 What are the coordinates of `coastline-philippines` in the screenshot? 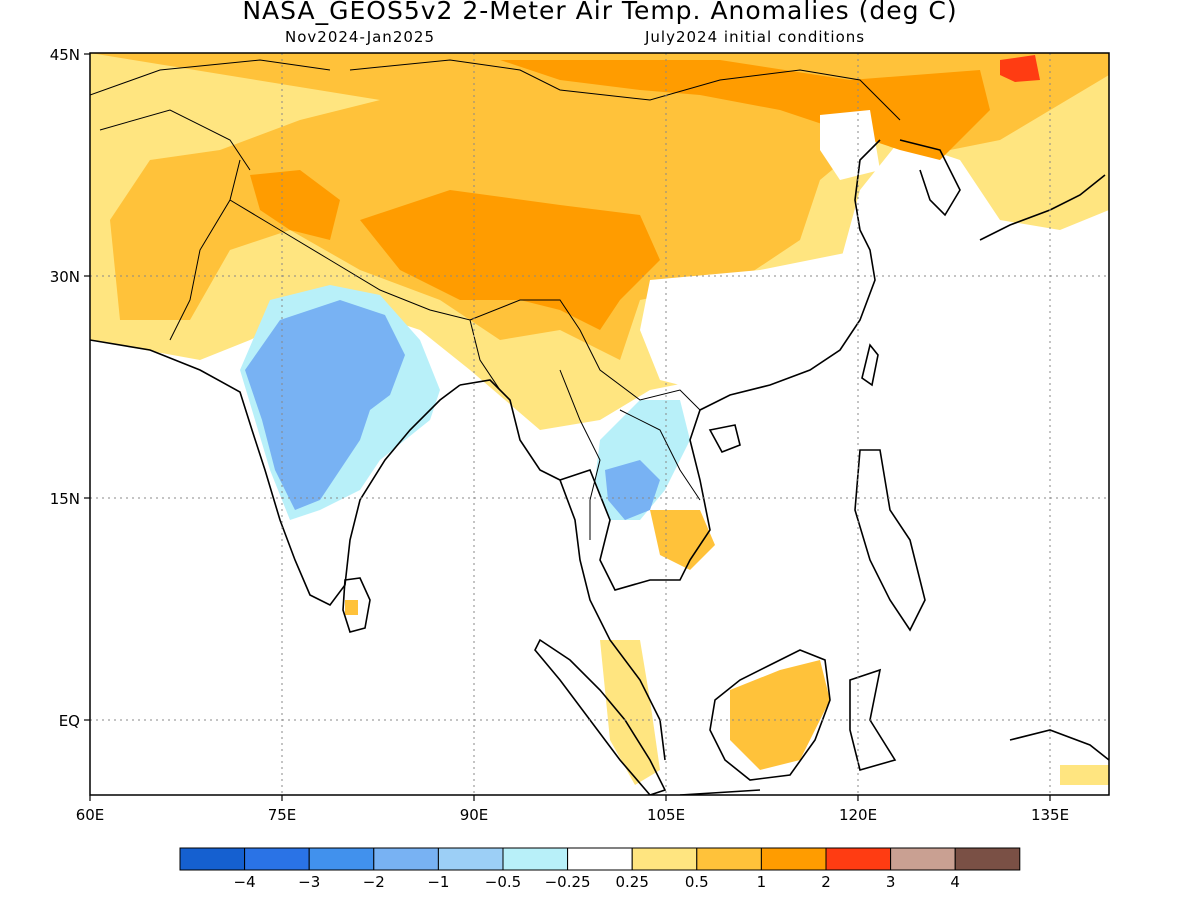 It's located at (890, 540).